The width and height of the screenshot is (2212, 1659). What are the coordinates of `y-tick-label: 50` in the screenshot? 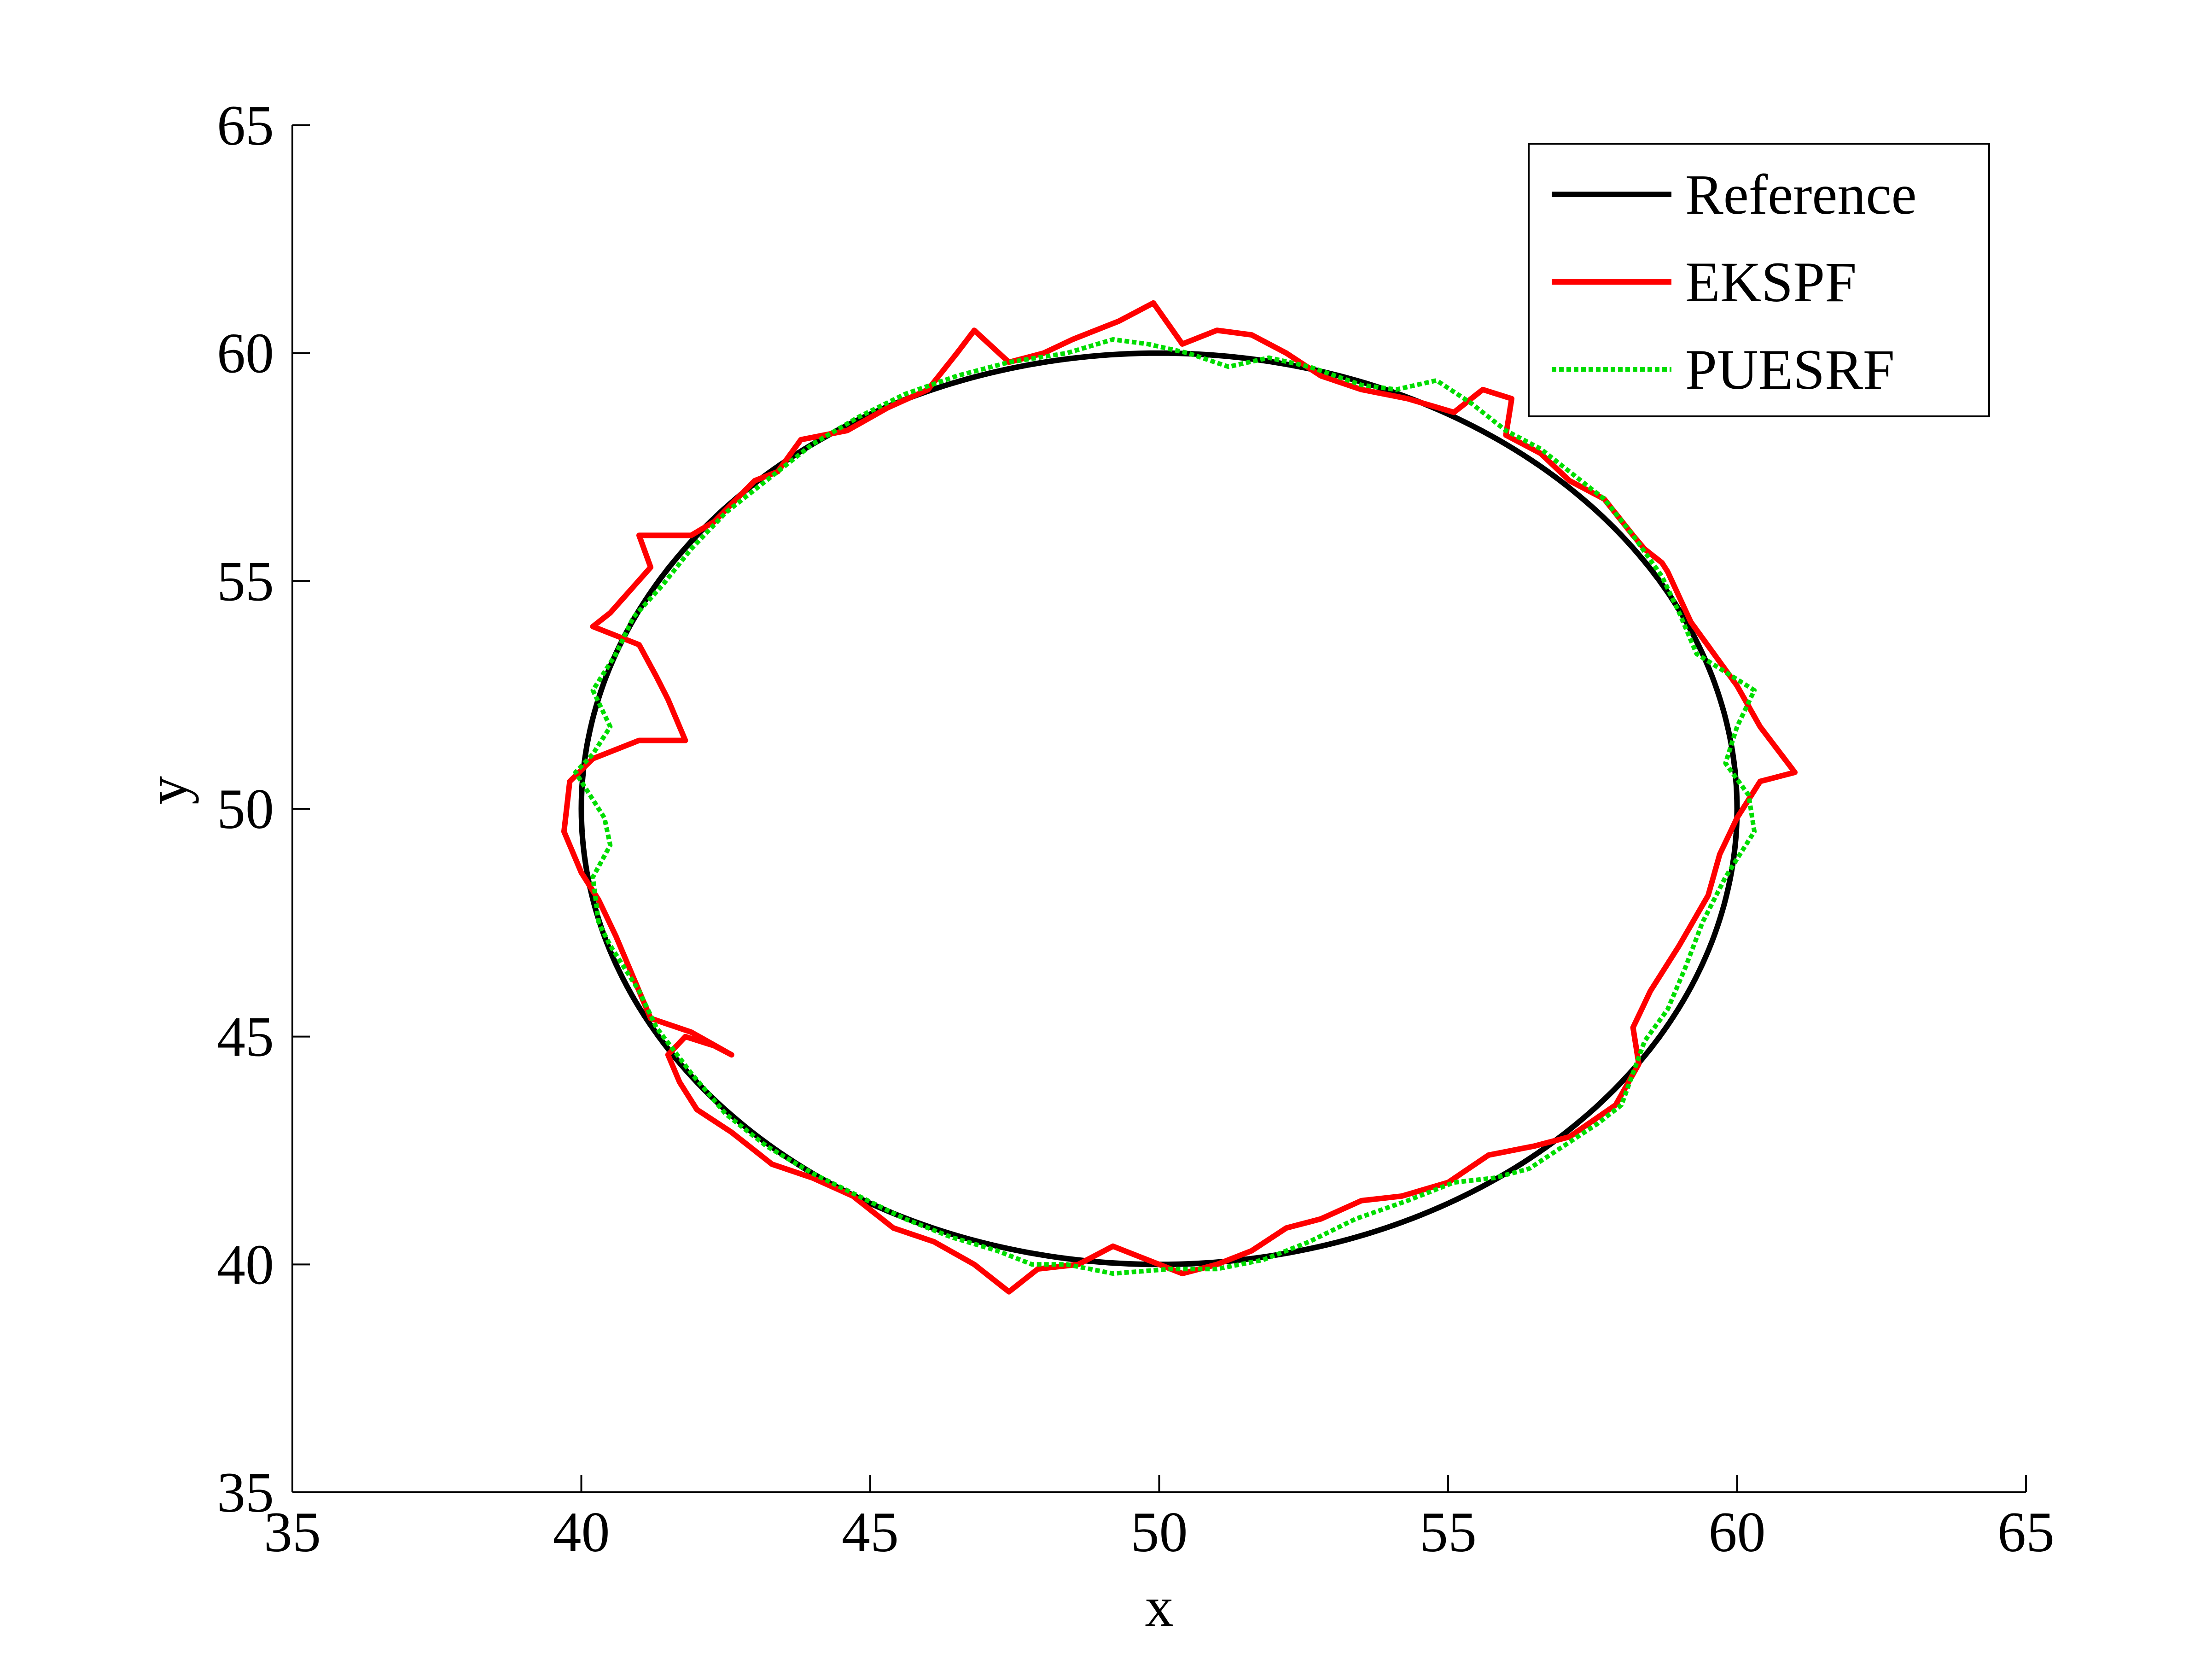 It's located at (246, 809).